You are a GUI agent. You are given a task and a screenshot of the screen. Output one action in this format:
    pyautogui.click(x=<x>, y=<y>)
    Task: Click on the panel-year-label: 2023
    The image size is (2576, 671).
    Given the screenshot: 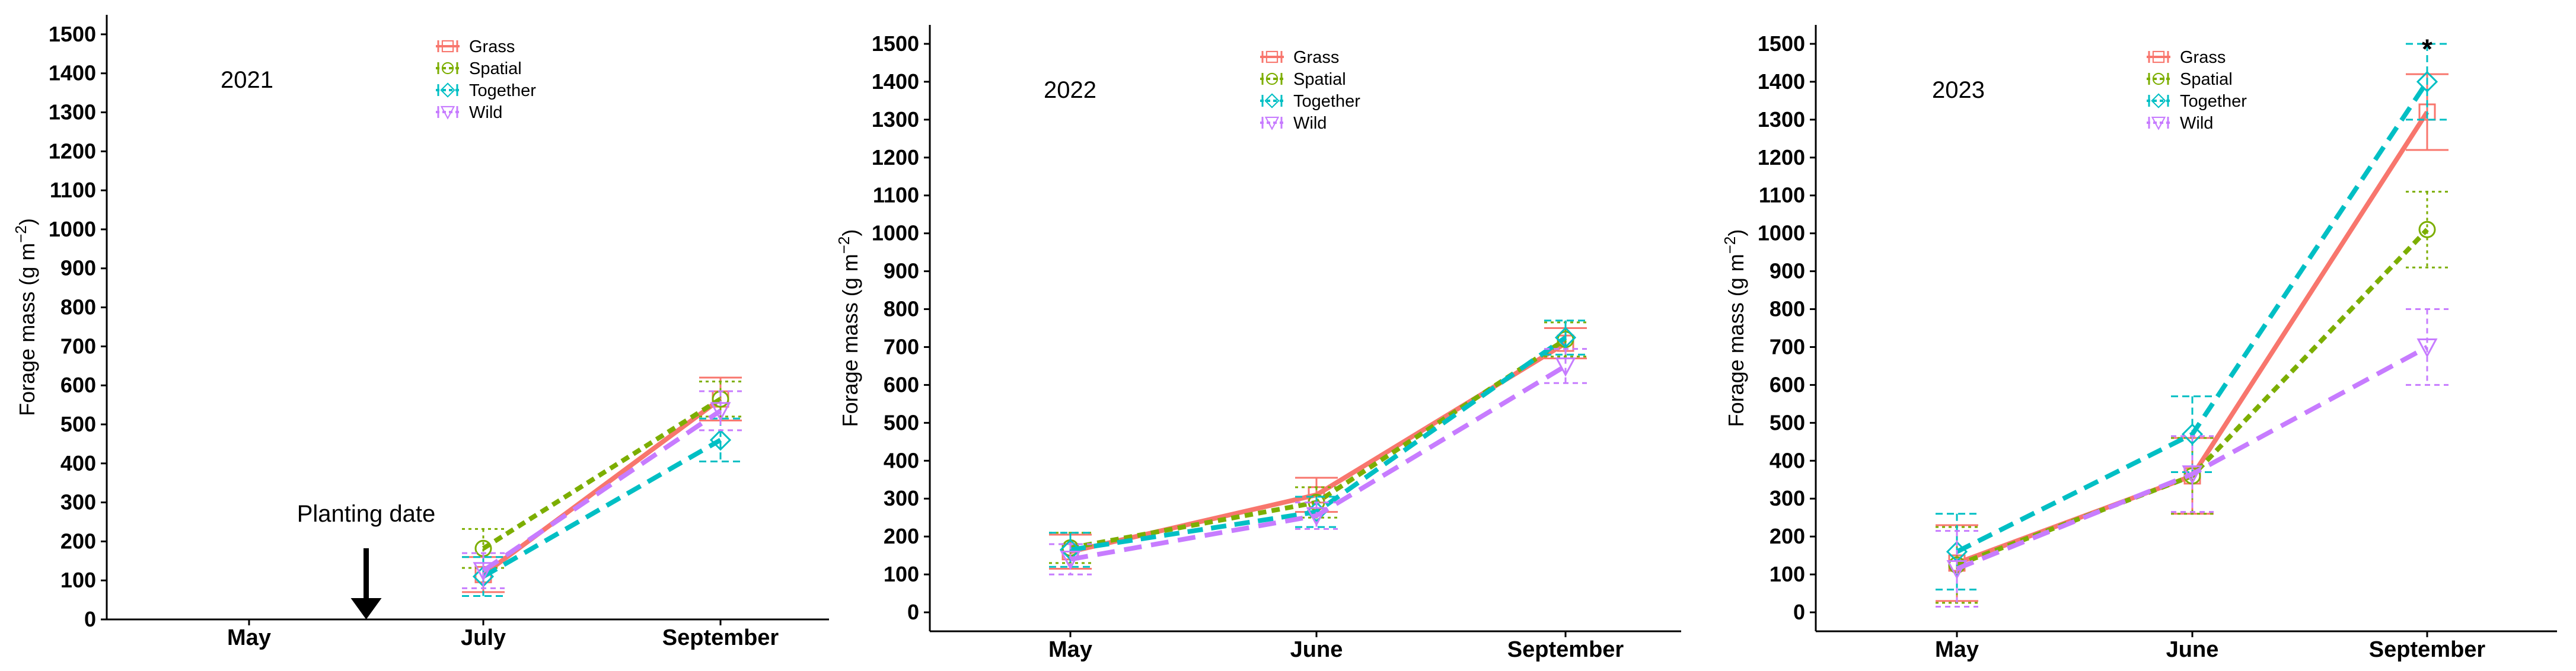 What is the action you would take?
    pyautogui.click(x=1958, y=90)
    